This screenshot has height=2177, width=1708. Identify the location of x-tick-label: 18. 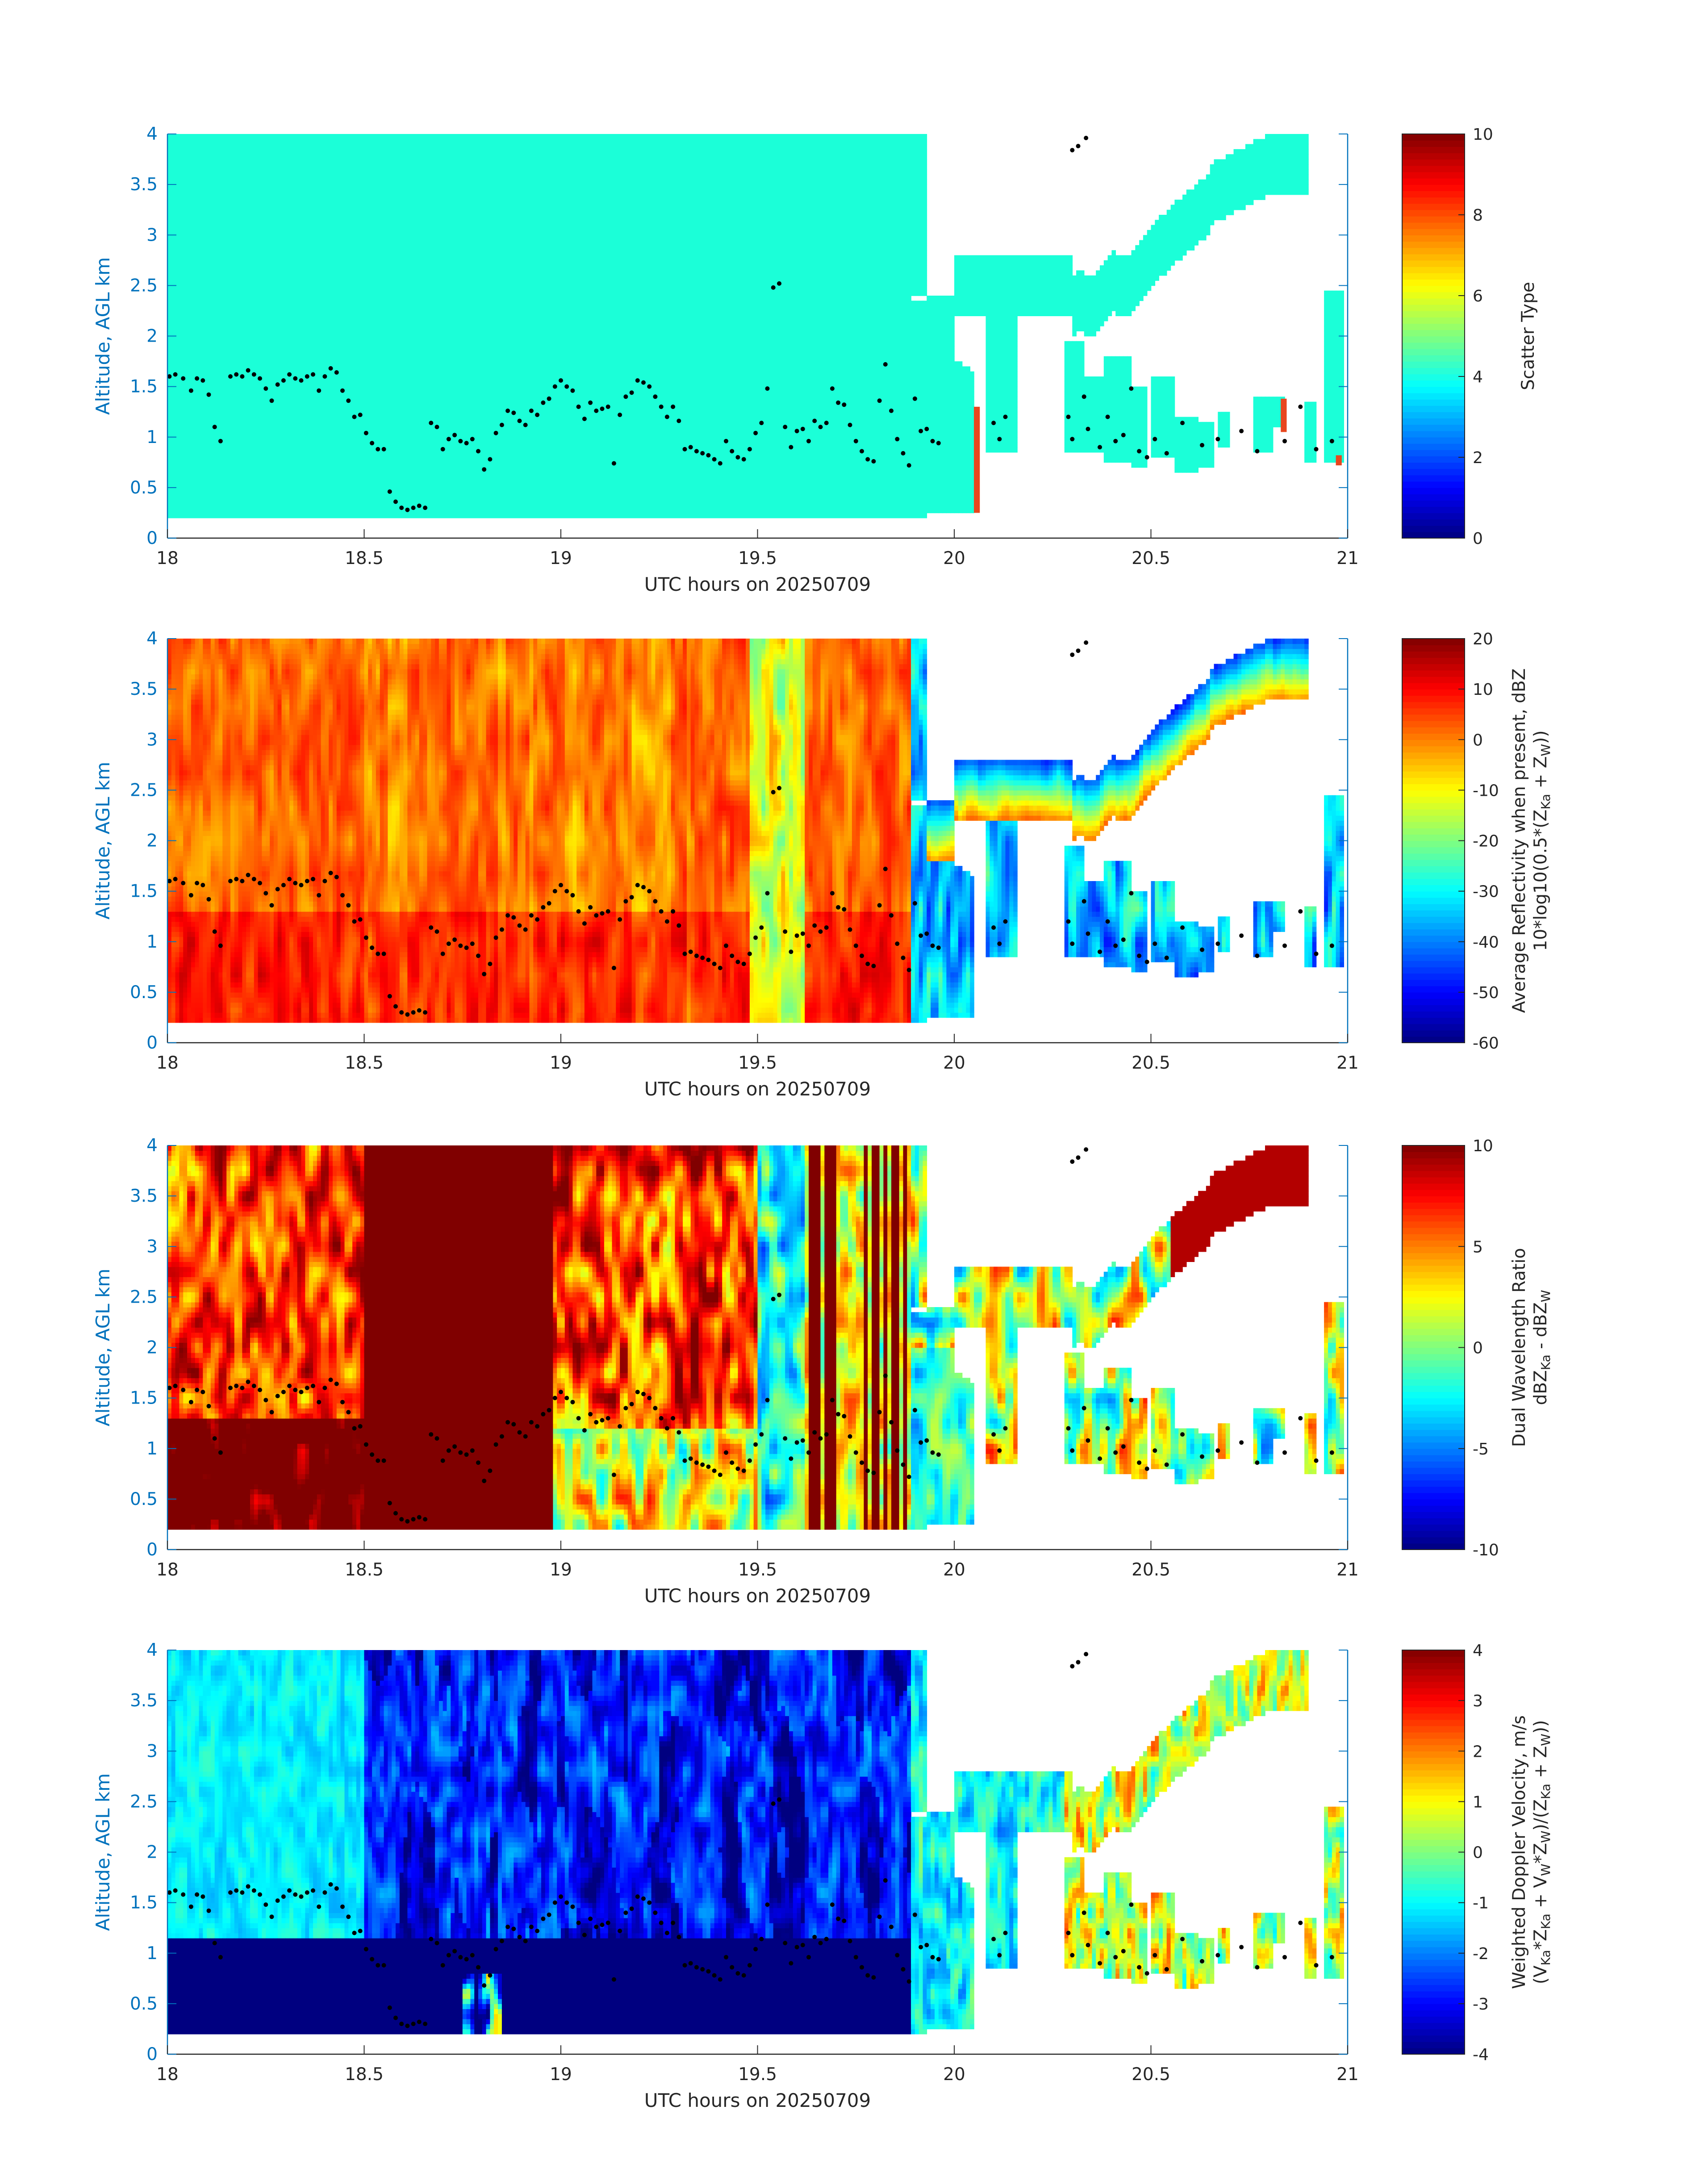
(167, 2074).